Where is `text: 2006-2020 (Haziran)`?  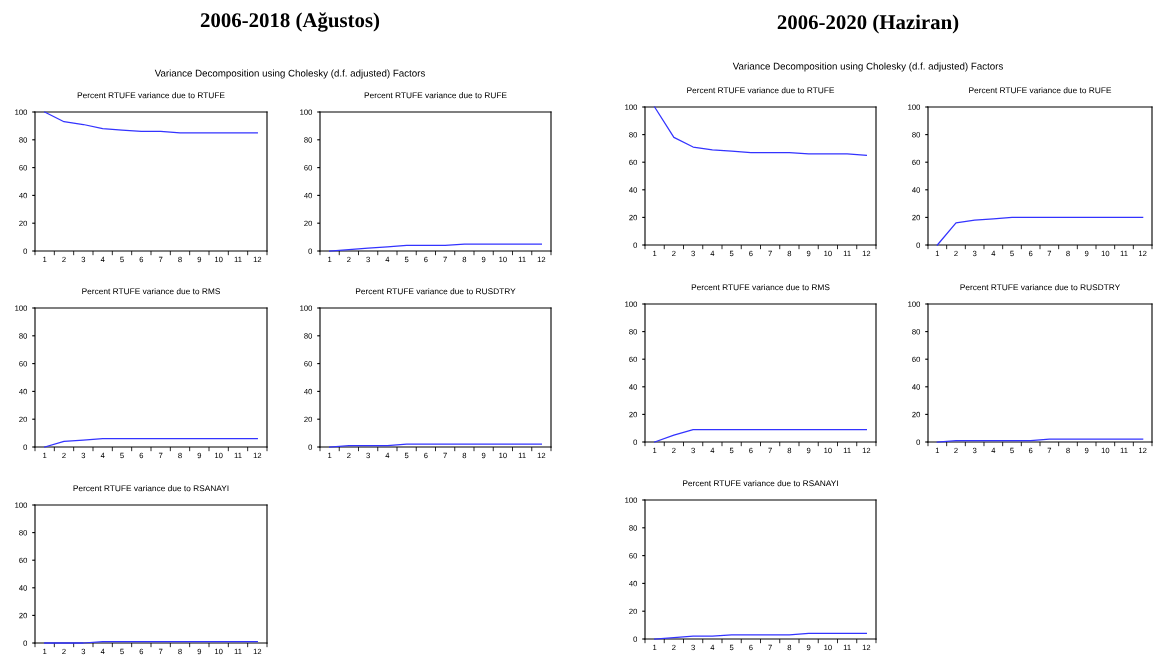 text: 2006-2020 (Haziran) is located at coordinates (868, 24).